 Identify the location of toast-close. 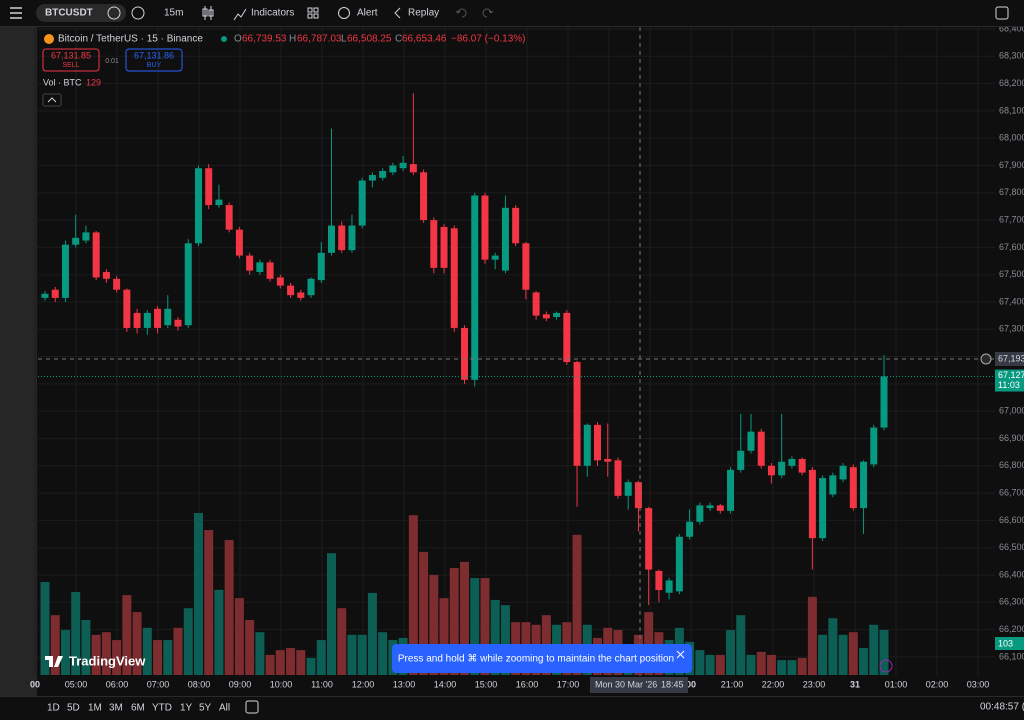
(680, 654).